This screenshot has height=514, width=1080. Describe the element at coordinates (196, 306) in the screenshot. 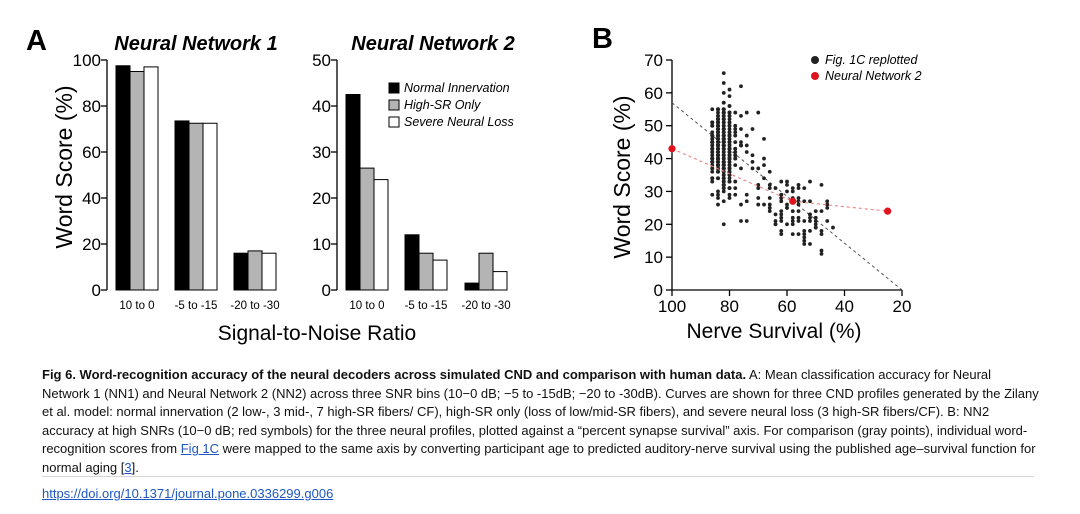

I see `x-tick-label: -5 to -15` at that location.